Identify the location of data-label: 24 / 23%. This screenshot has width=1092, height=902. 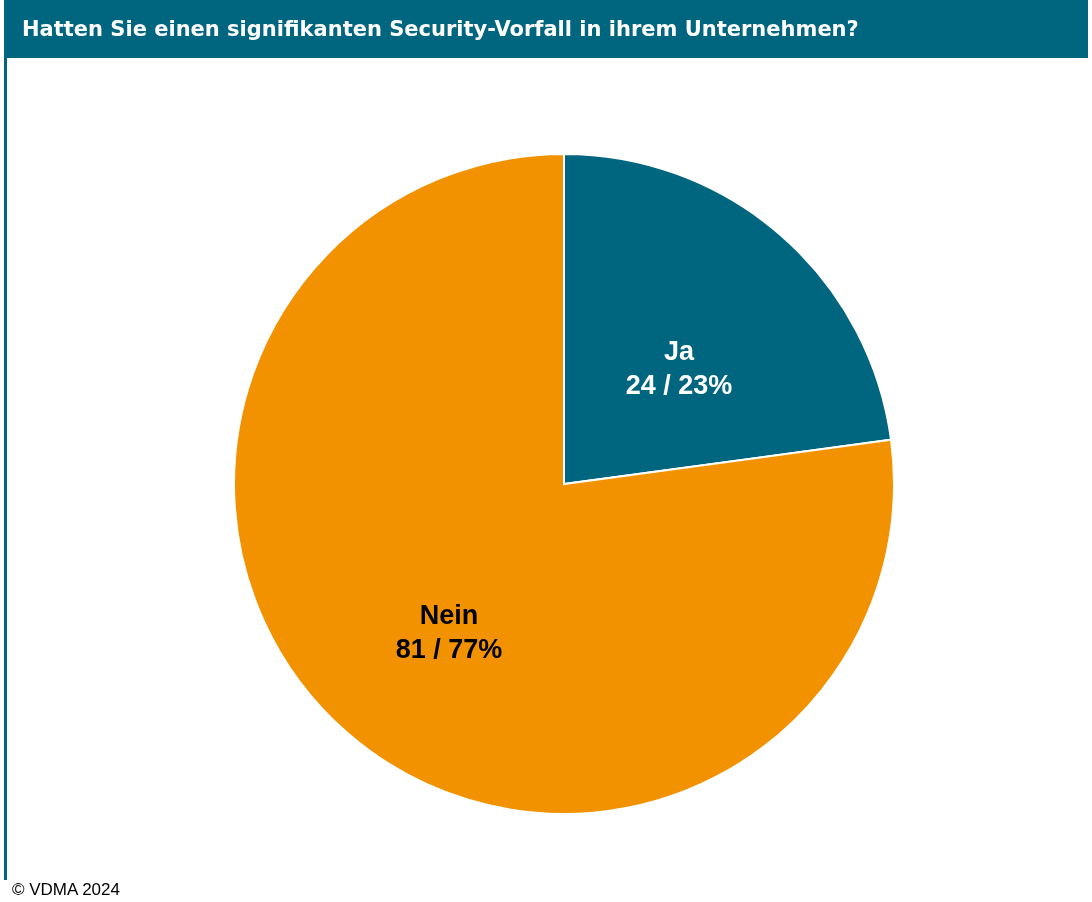
(679, 385).